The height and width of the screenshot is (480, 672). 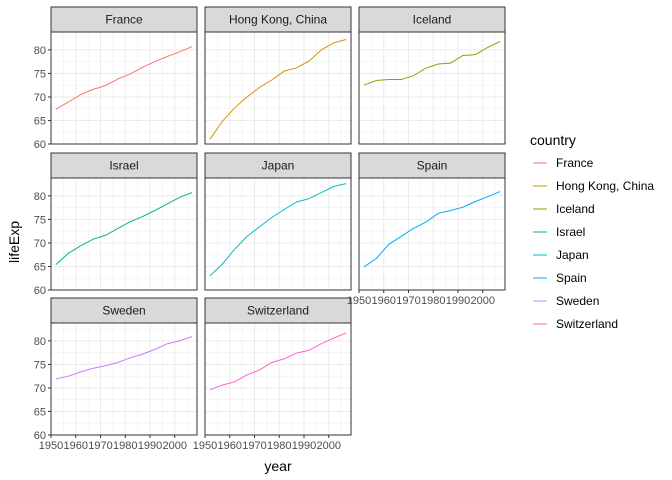 What do you see at coordinates (278, 88) in the screenshot?
I see `panel-border-hong-kong-china` at bounding box center [278, 88].